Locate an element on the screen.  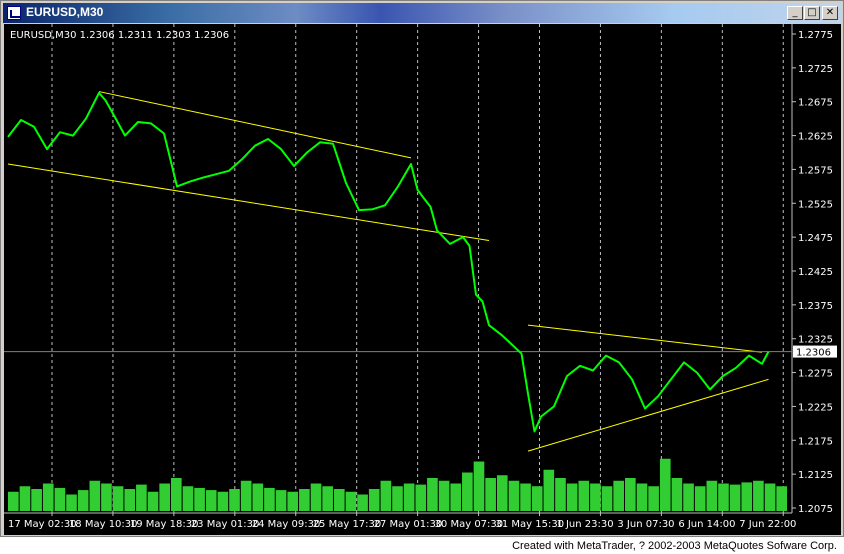
y-tick-label: 1.2725 is located at coordinates (815, 69).